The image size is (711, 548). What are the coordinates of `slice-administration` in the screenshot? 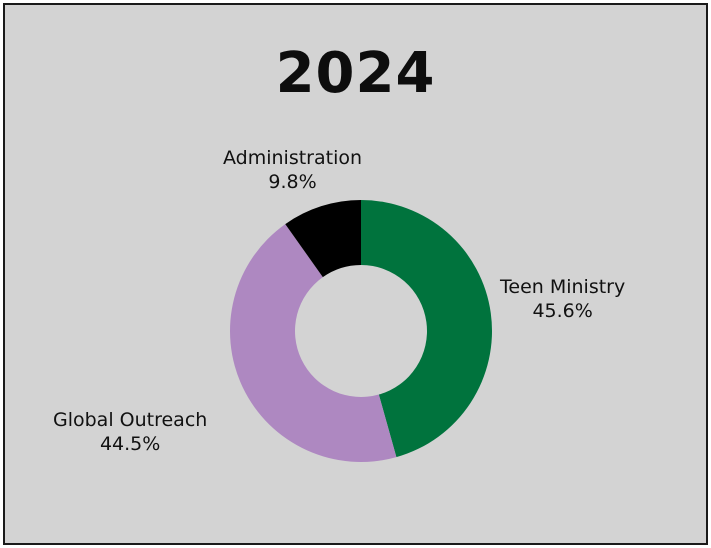 It's located at (323, 239).